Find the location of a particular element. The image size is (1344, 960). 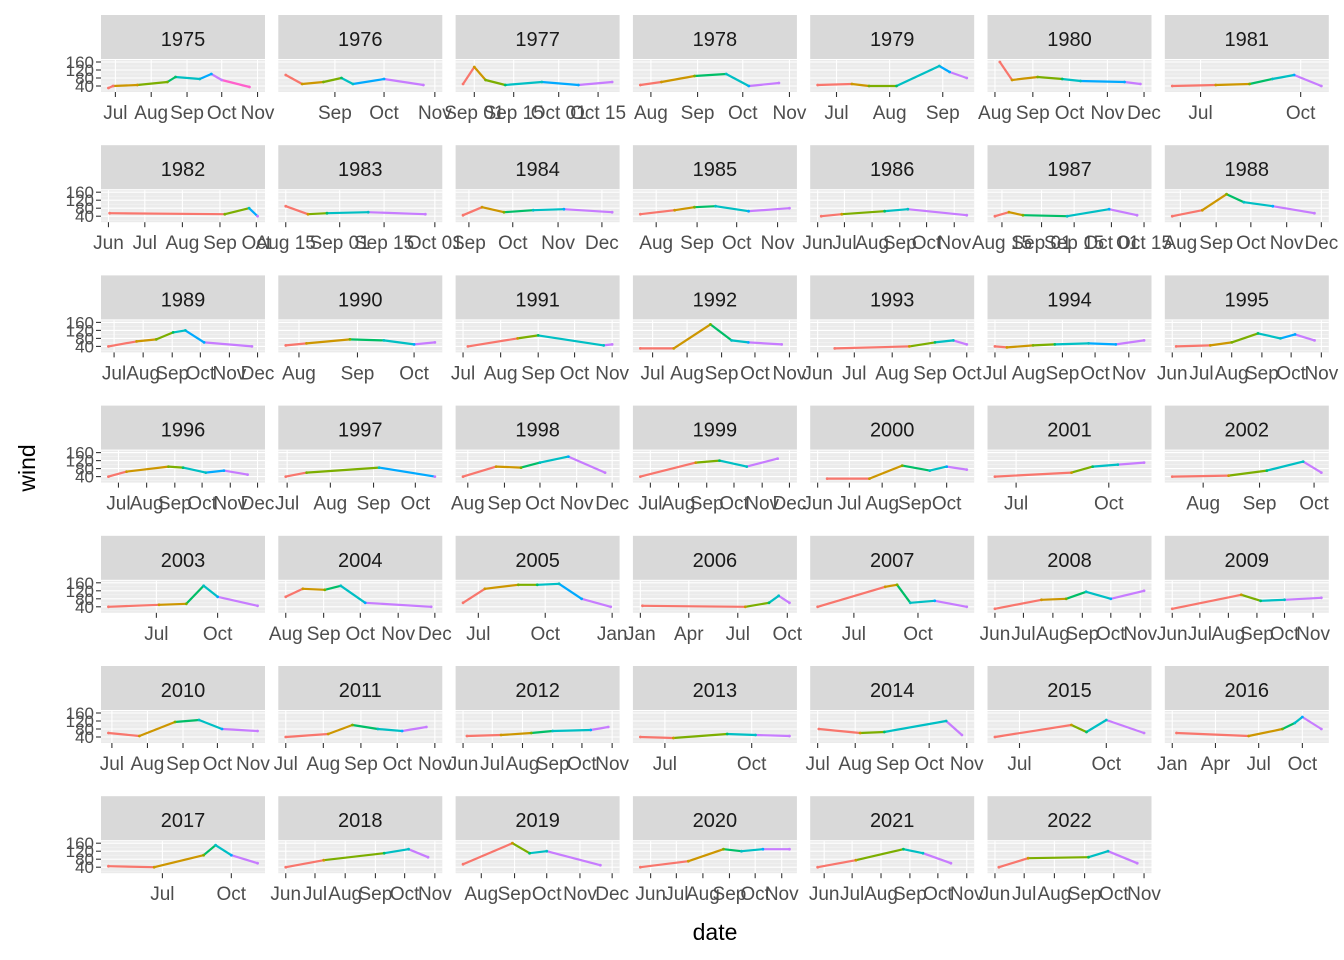

x-tick-label: Oct 01 is located at coordinates (559, 113).